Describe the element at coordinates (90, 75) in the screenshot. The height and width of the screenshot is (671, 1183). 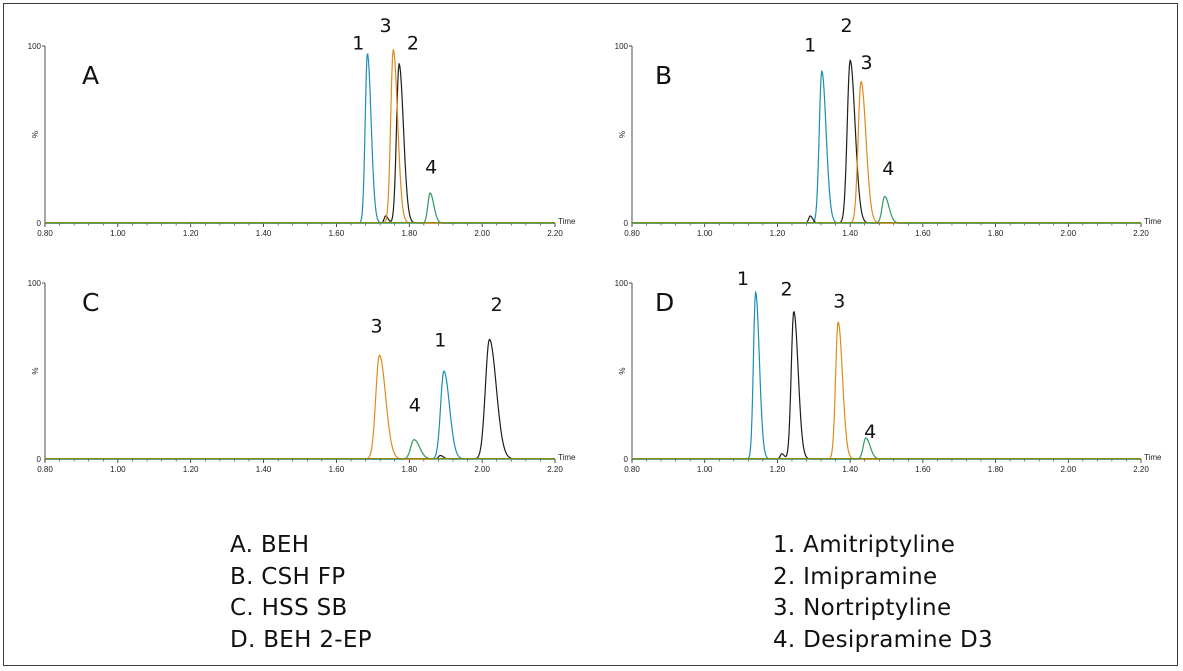
I see `panel-letter: A` at that location.